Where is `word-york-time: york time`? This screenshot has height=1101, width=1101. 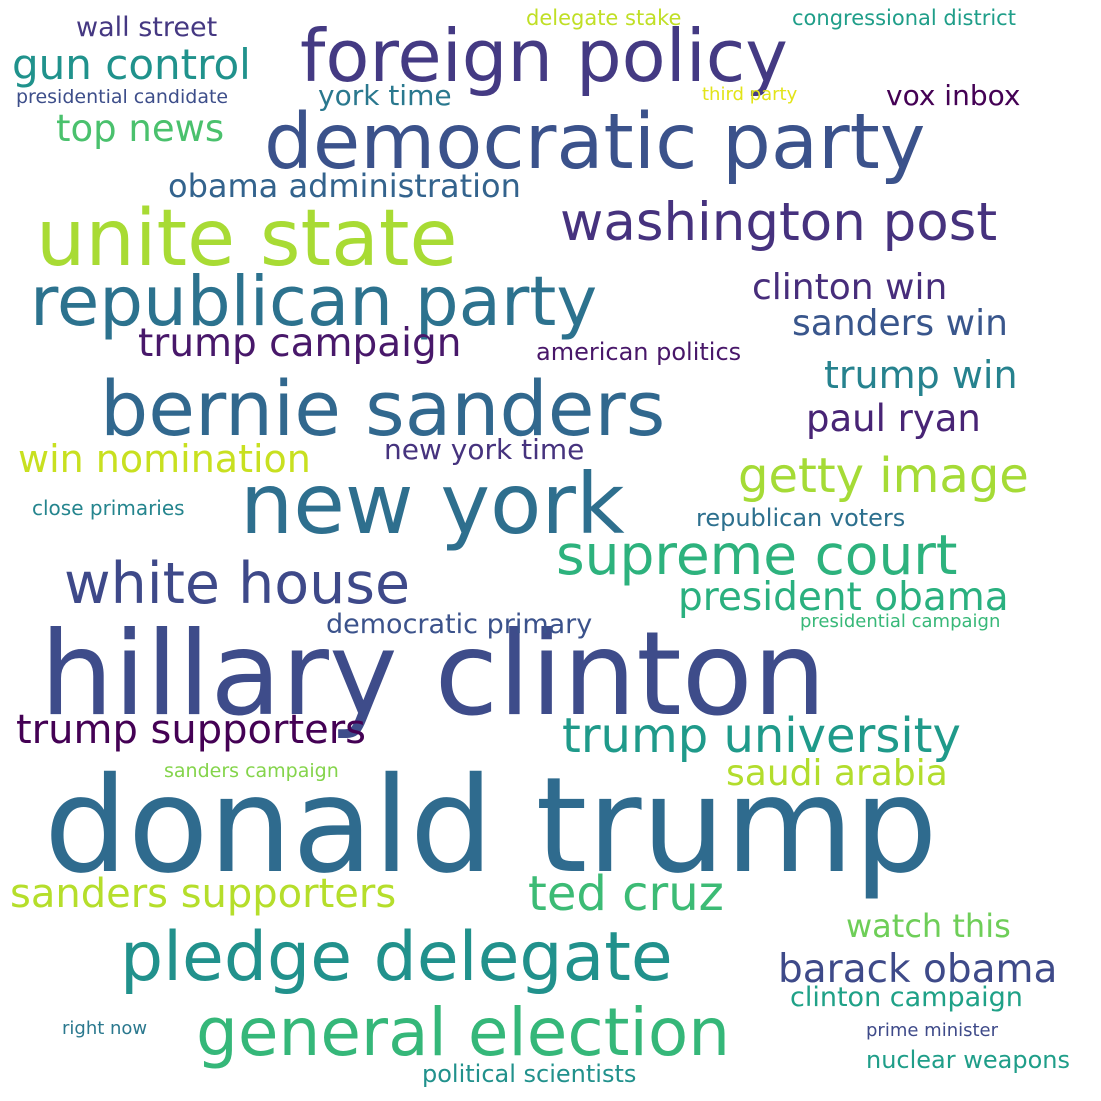 word-york-time: york time is located at coordinates (385, 95).